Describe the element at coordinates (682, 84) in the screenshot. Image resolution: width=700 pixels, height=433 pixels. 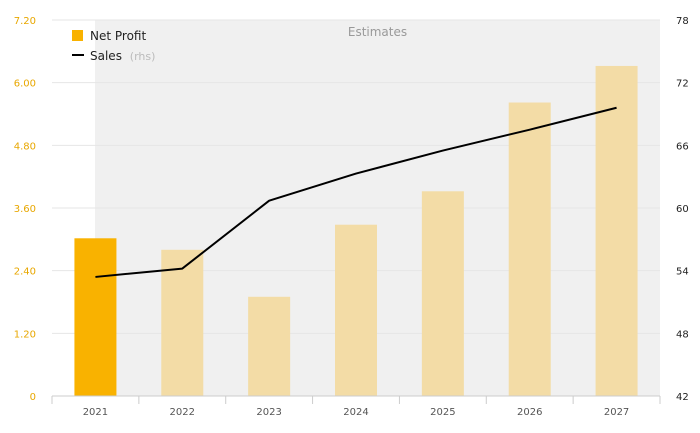
I see `right-tick-label: 72` at that location.